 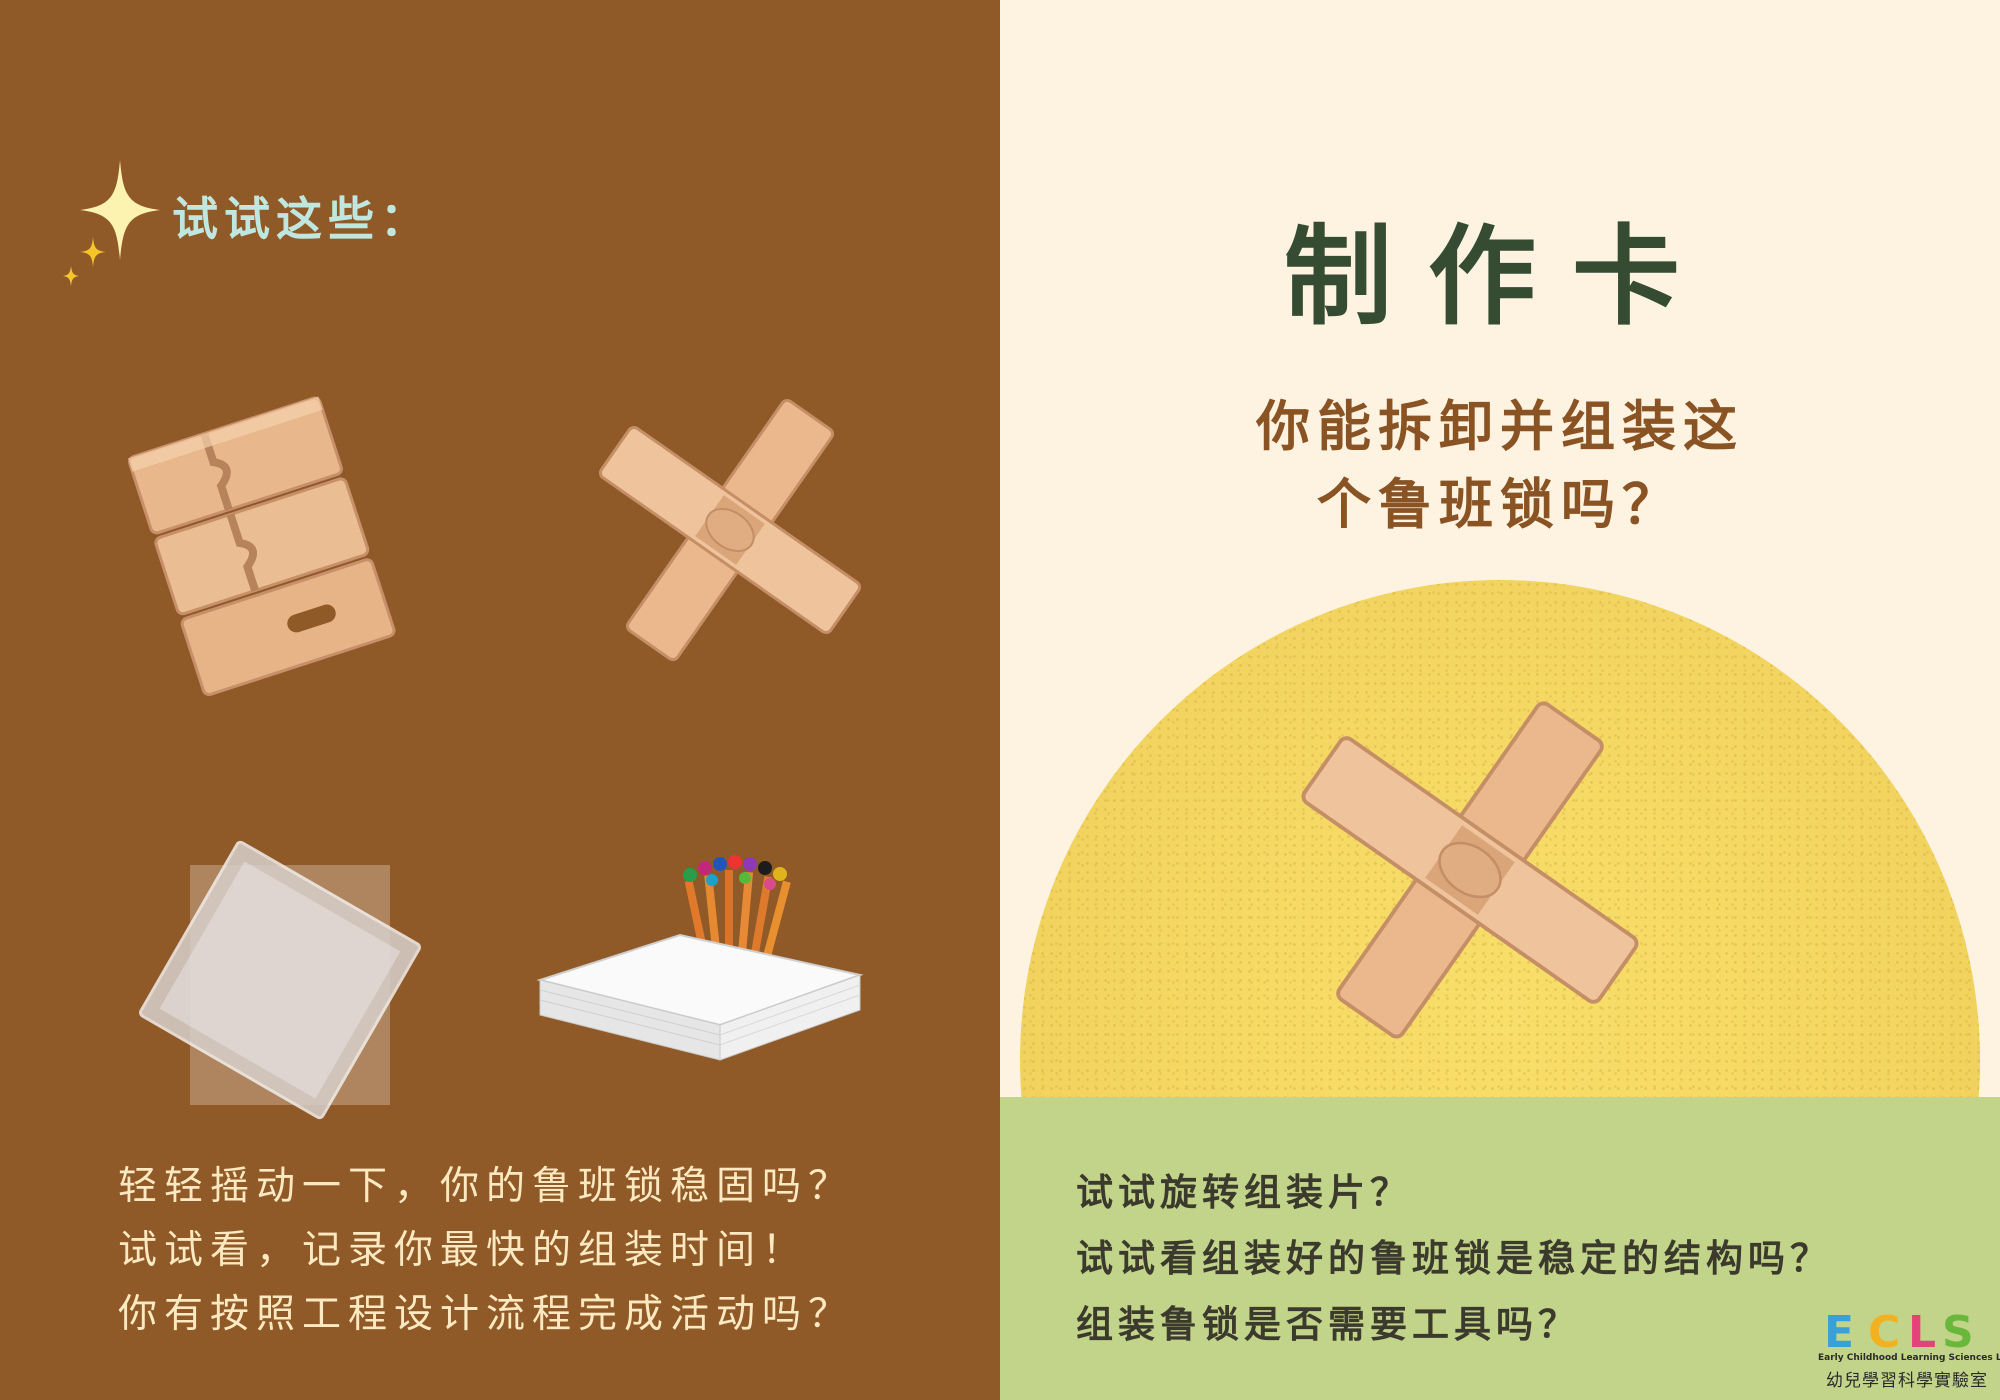 I want to click on logo-subtitle: Early Childhood Learning Sciences Lab, so click(x=1909, y=1358).